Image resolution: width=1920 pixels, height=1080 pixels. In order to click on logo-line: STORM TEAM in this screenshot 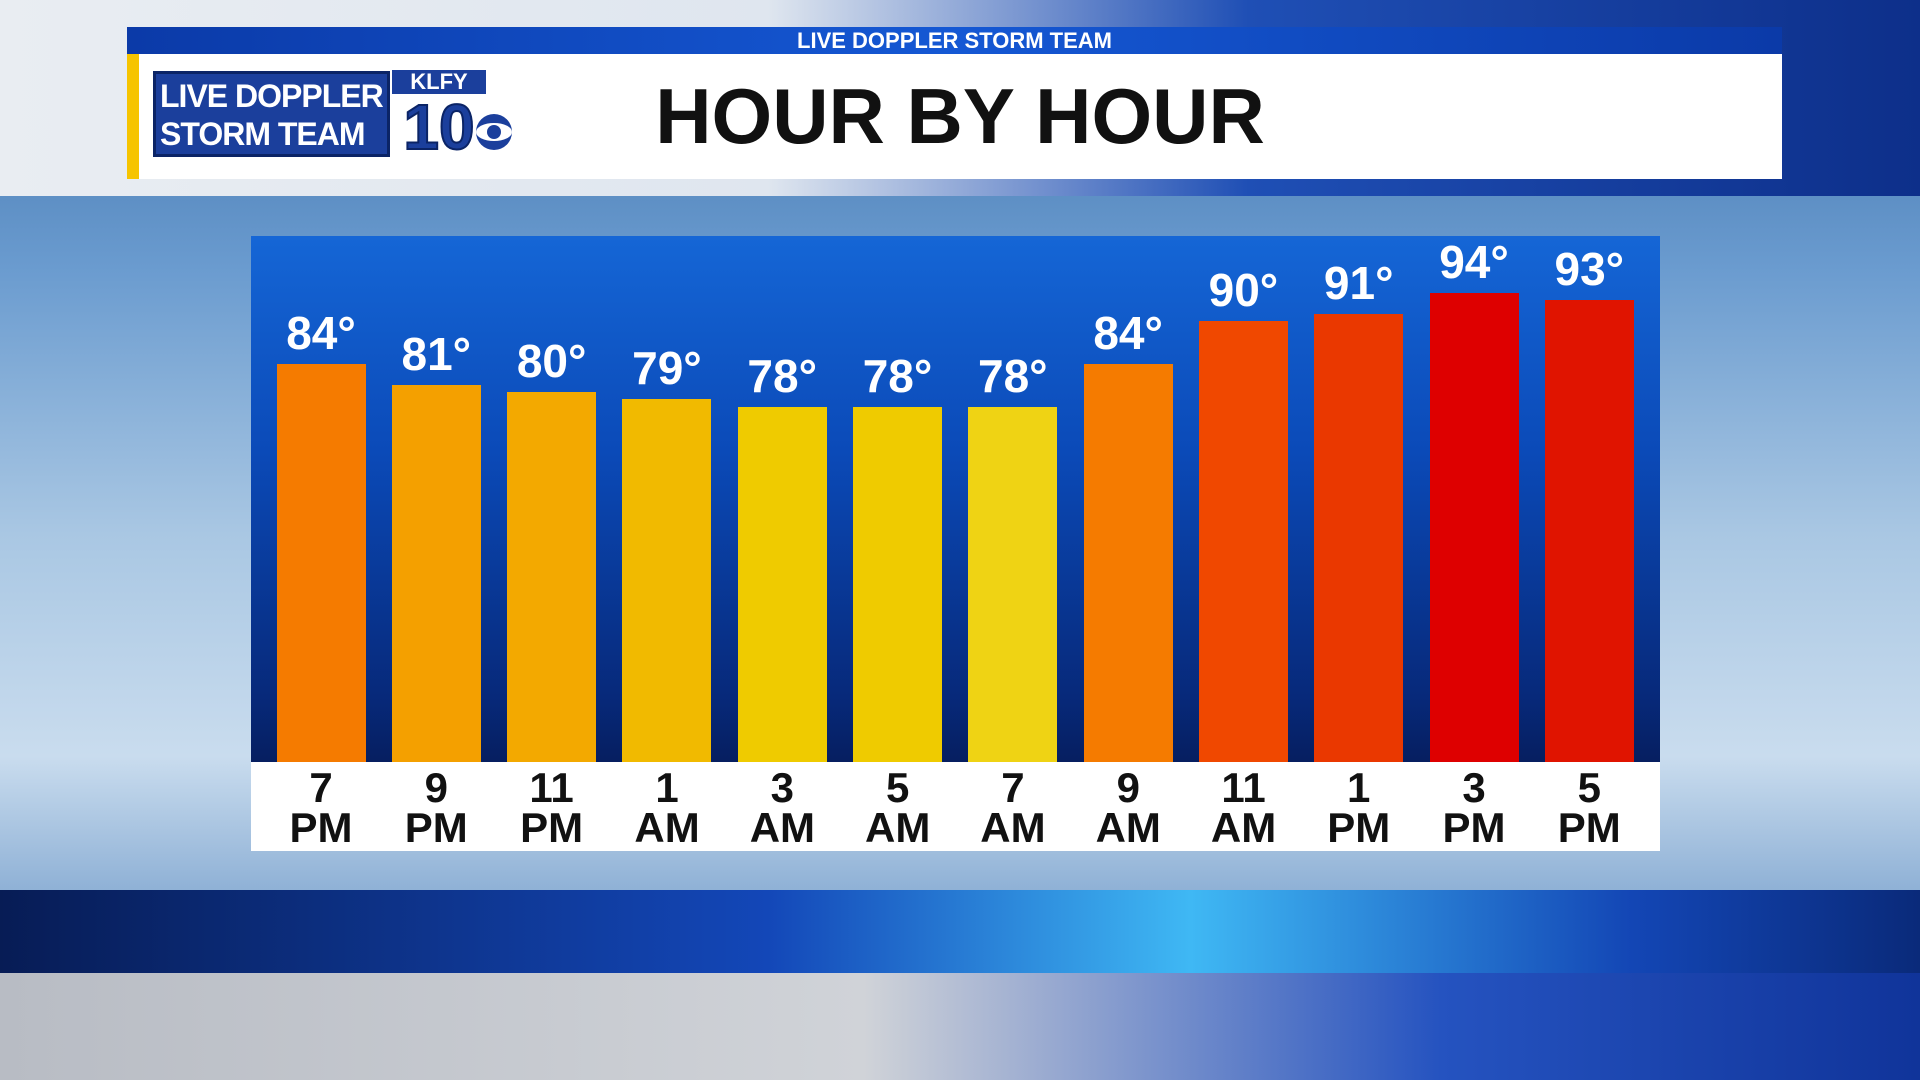, I will do `click(263, 134)`.